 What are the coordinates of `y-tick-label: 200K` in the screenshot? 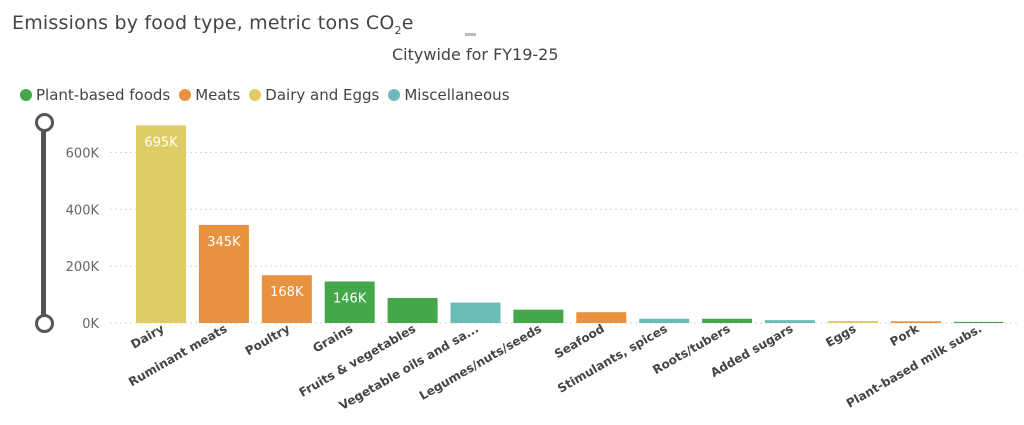 It's located at (83, 267).